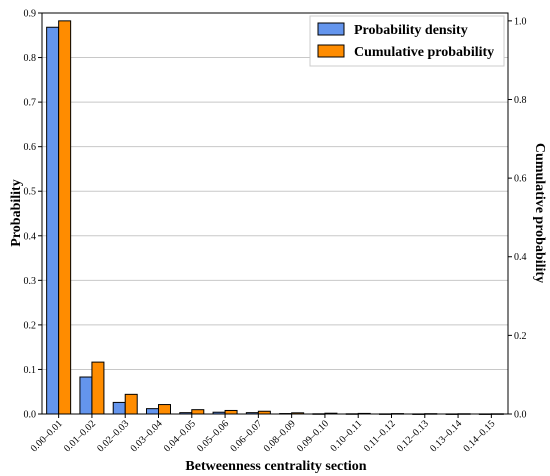 The width and height of the screenshot is (550, 476). Describe the element at coordinates (520, 257) in the screenshot. I see `y-right-tick-label: 0.4` at that location.